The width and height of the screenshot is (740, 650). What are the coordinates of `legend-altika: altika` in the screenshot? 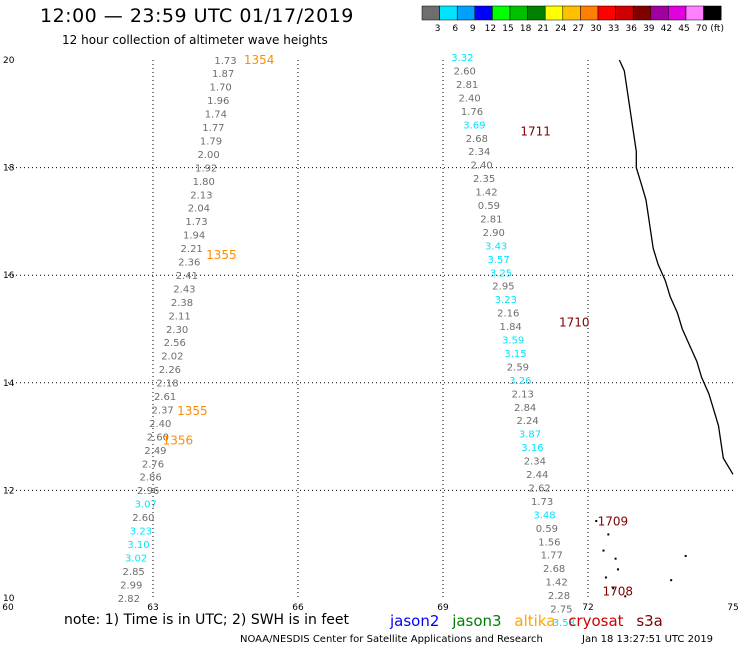 It's located at (535, 621).